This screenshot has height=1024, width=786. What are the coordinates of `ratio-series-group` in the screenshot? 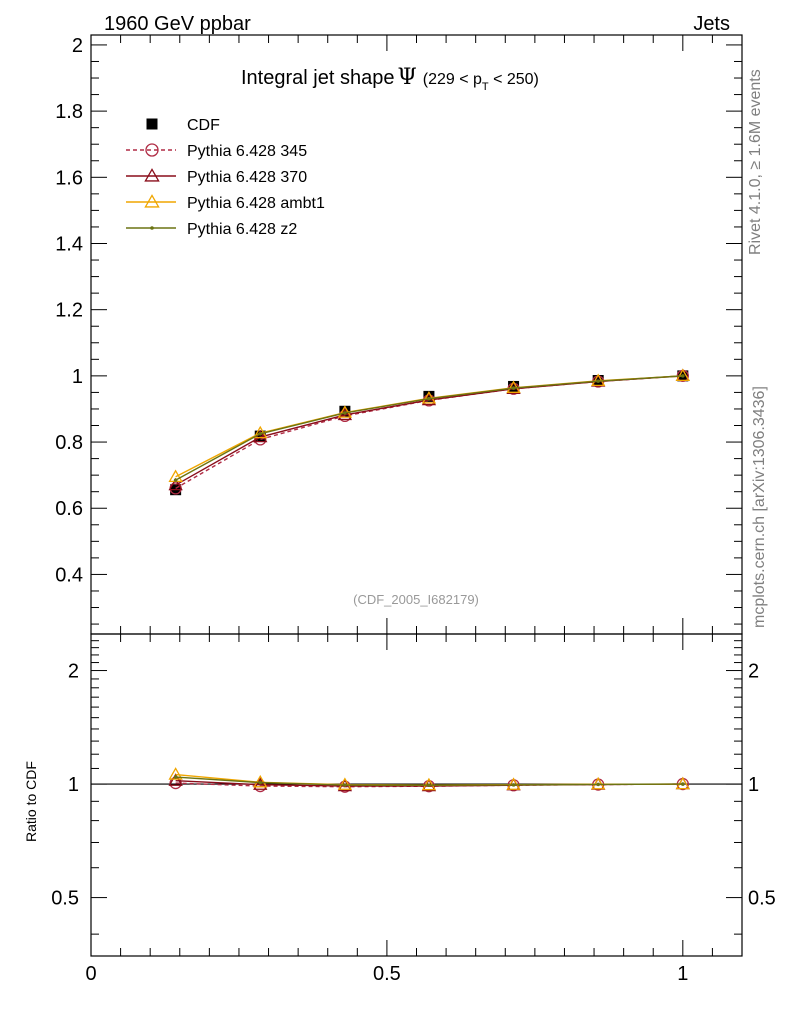 It's located at (429, 780).